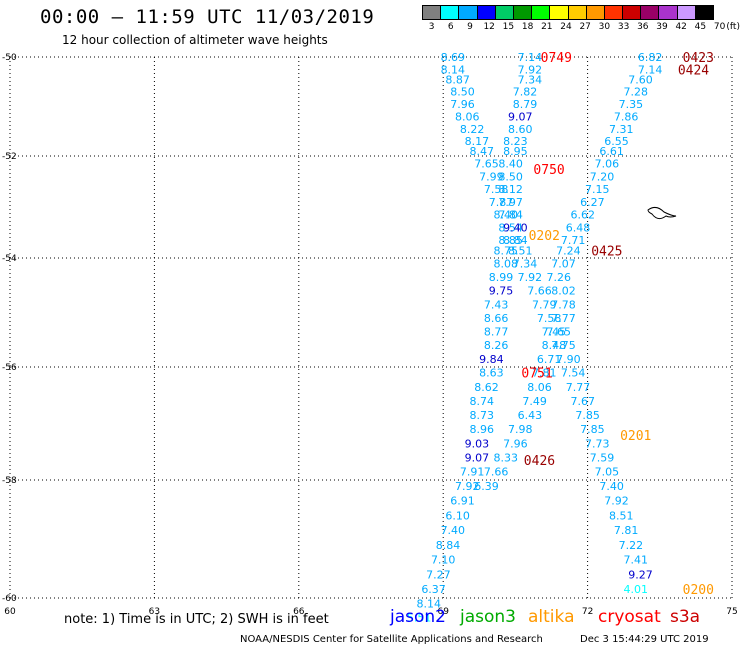 The image size is (740, 650). Describe the element at coordinates (629, 617) in the screenshot. I see `legend-entry-cryosat: cryosat` at that location.